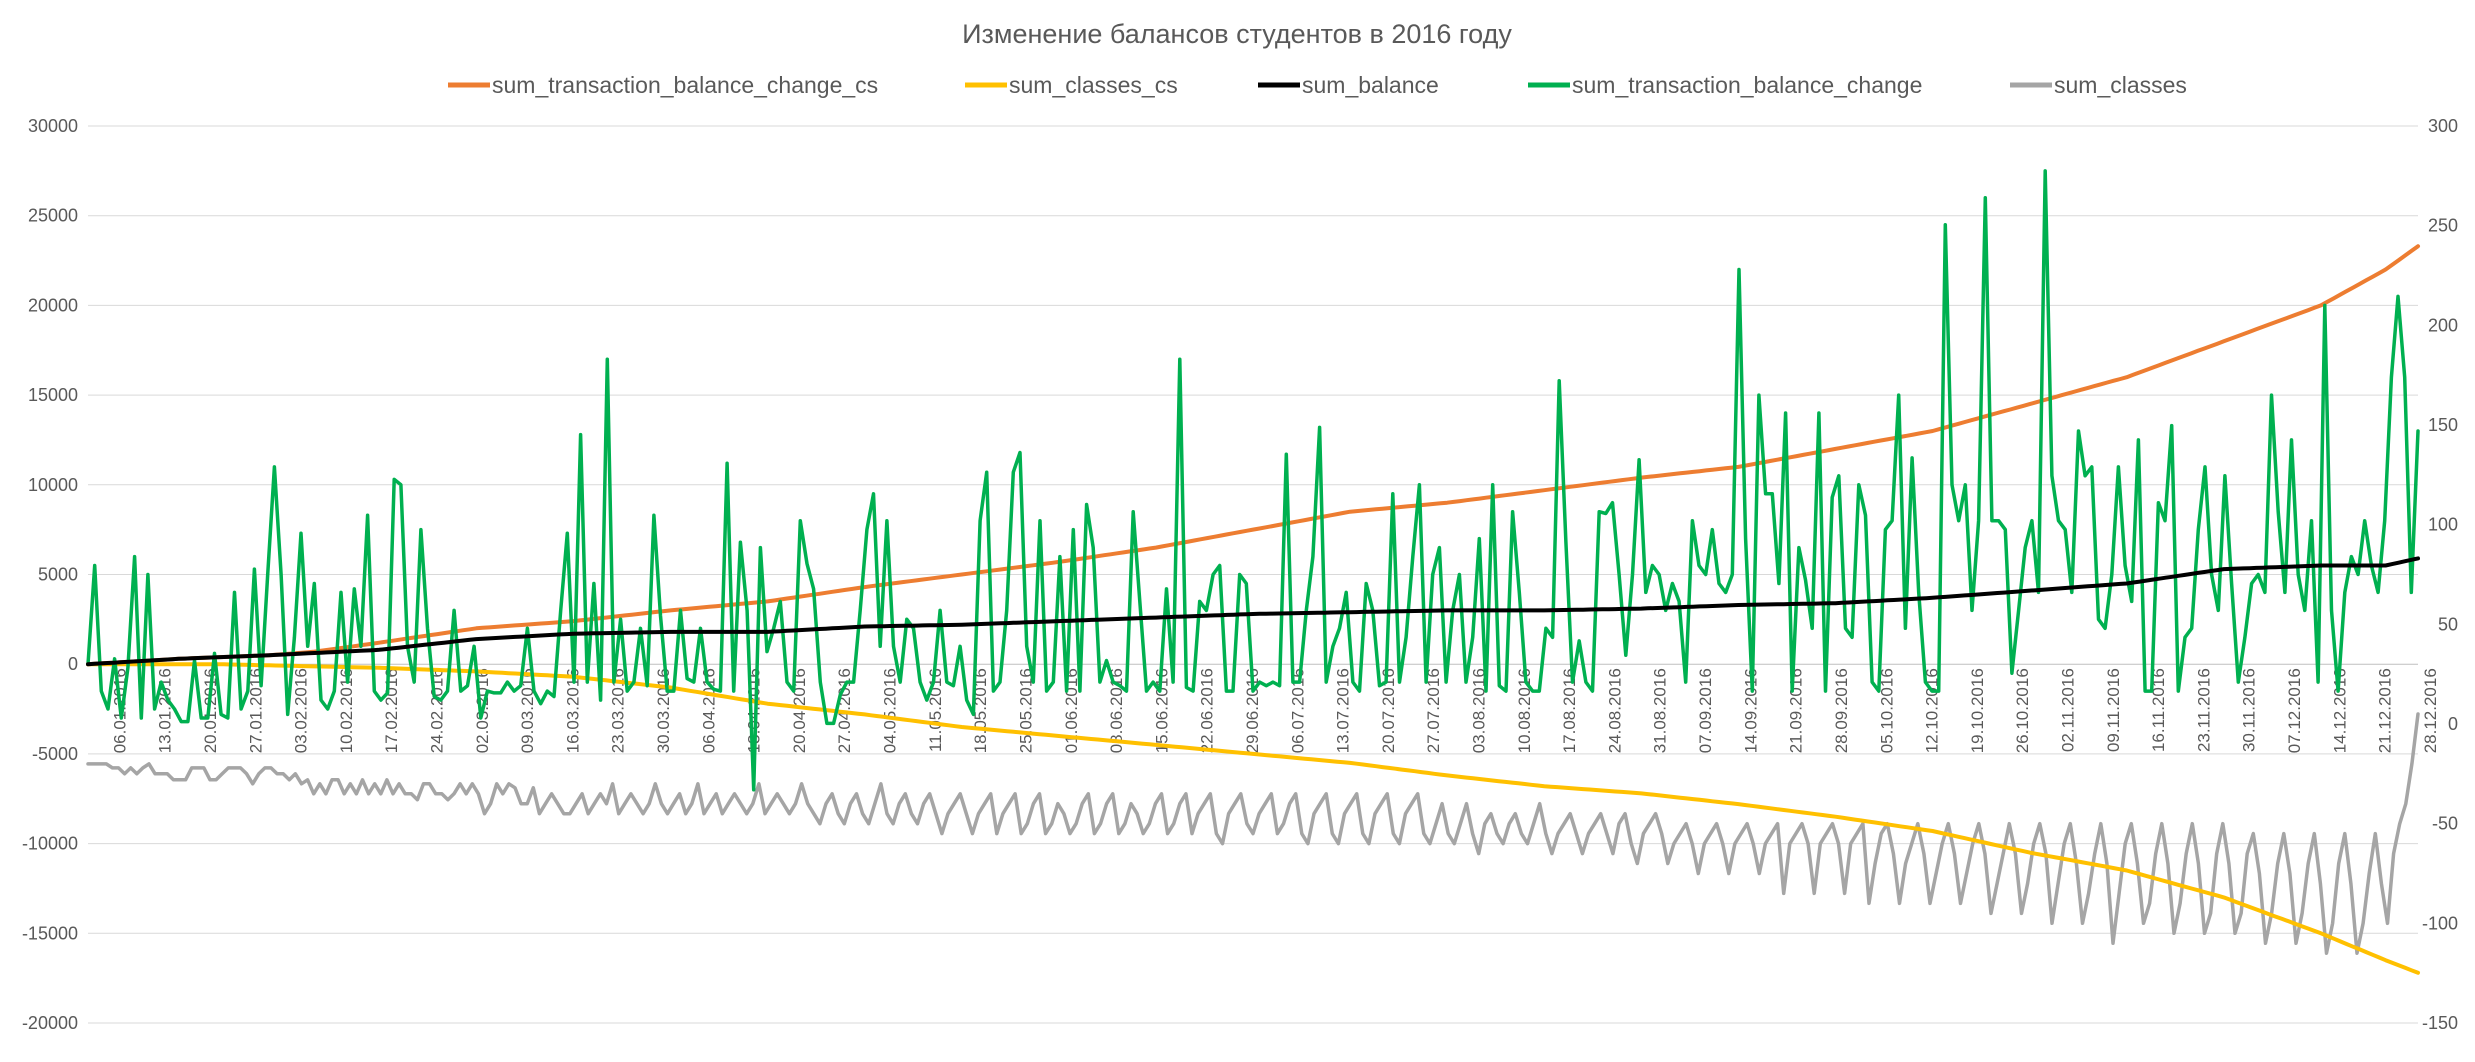 This screenshot has width=2475, height=1062. I want to click on x-tick-label: 16.03.2016, so click(572, 710).